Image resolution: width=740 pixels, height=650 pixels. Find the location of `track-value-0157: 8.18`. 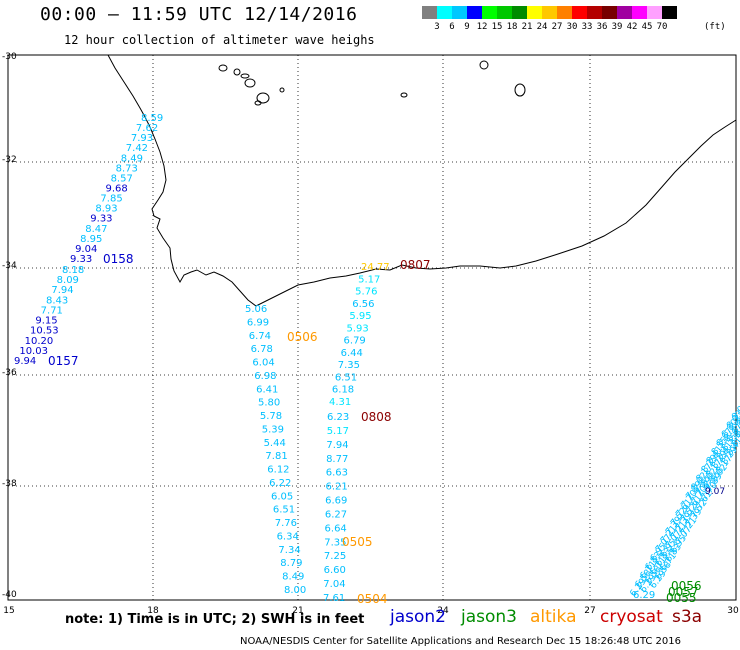

track-value-0157: 8.18 is located at coordinates (73, 270).